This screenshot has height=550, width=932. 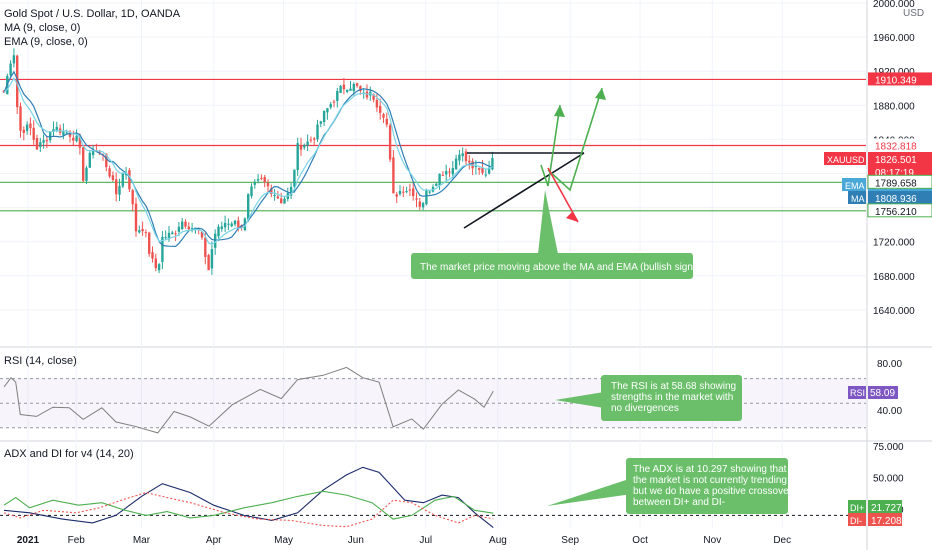 What do you see at coordinates (550, 145) in the screenshot?
I see `bullish-projection-arrow` at bounding box center [550, 145].